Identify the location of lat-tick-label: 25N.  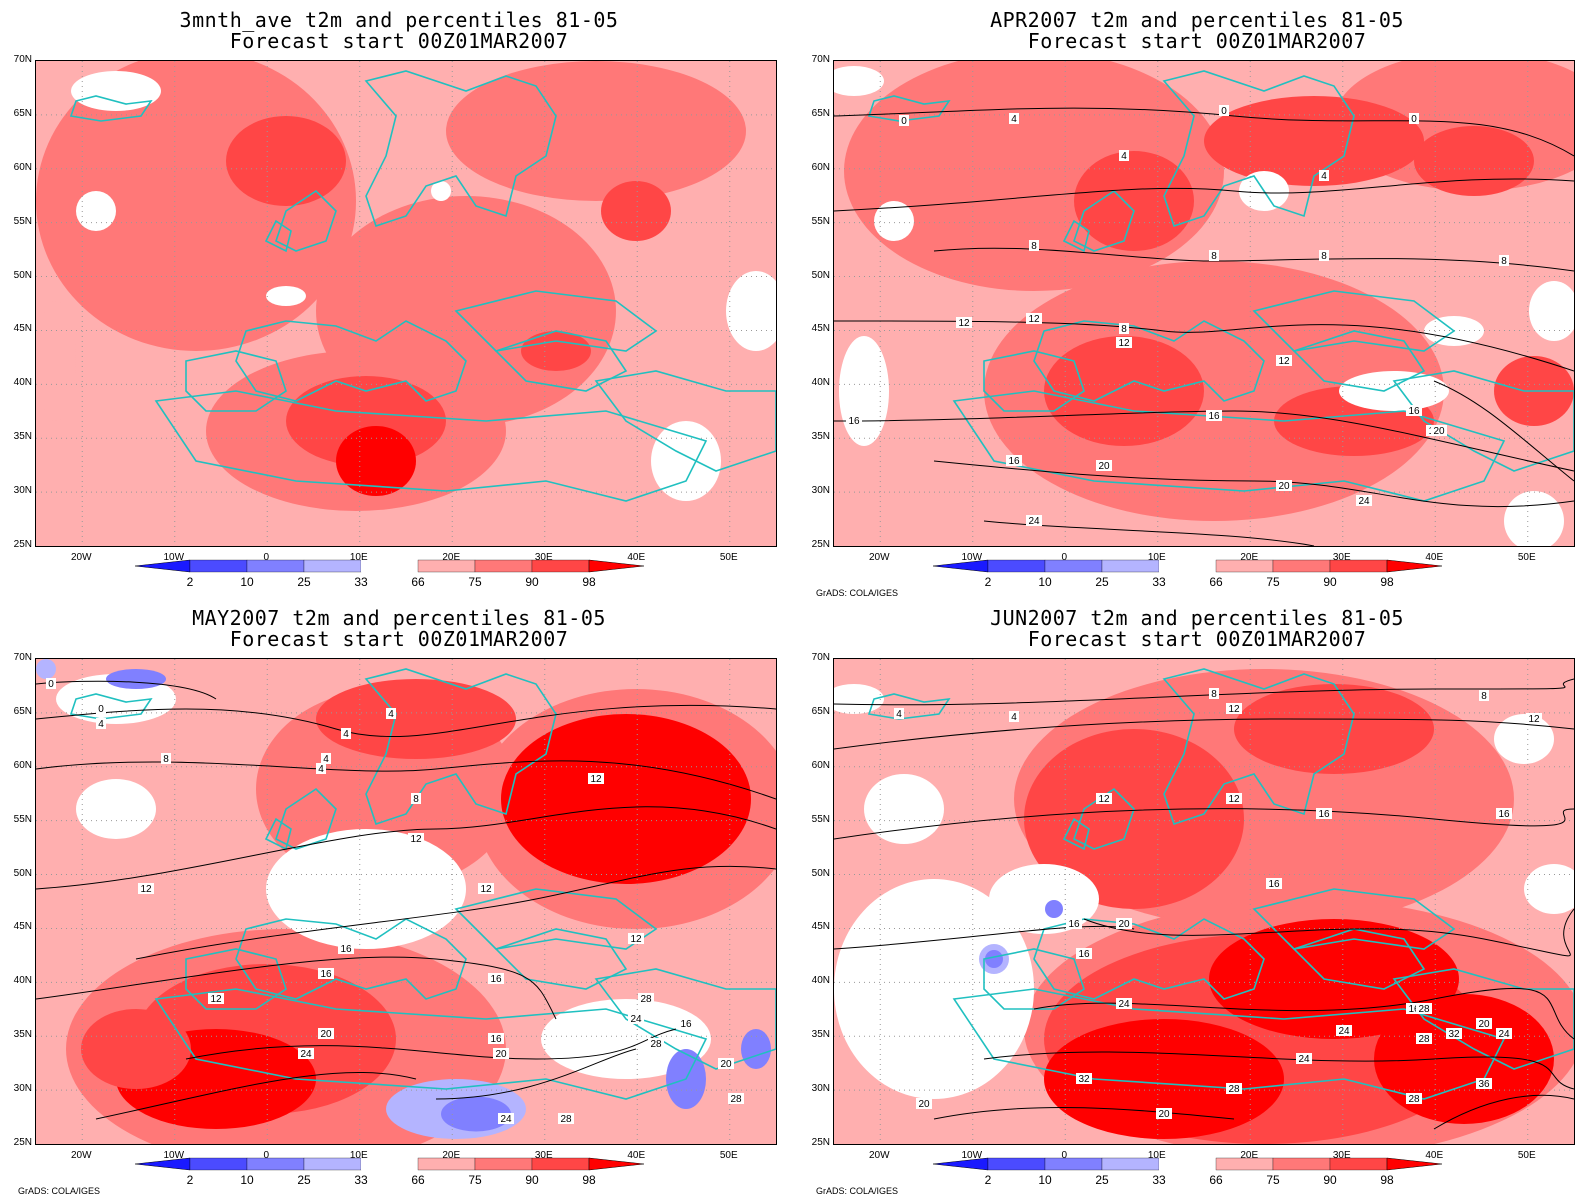
(820, 544).